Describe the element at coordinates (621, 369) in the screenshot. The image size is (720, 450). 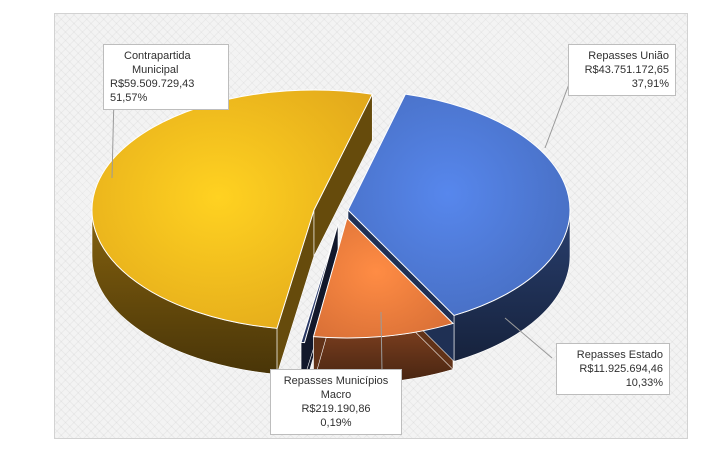
I see `callout-value: R$11.925.694,46` at that location.